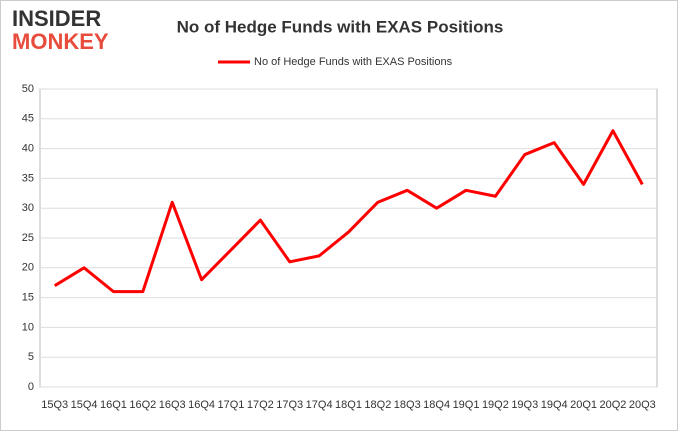  Describe the element at coordinates (231, 405) in the screenshot. I see `x-tick-label: 17Q1` at that location.